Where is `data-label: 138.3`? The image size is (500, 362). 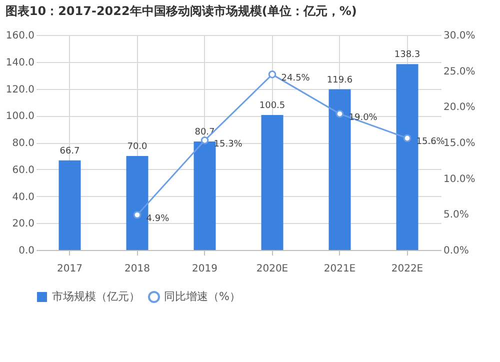
data-label: 138.3 is located at coordinates (407, 55).